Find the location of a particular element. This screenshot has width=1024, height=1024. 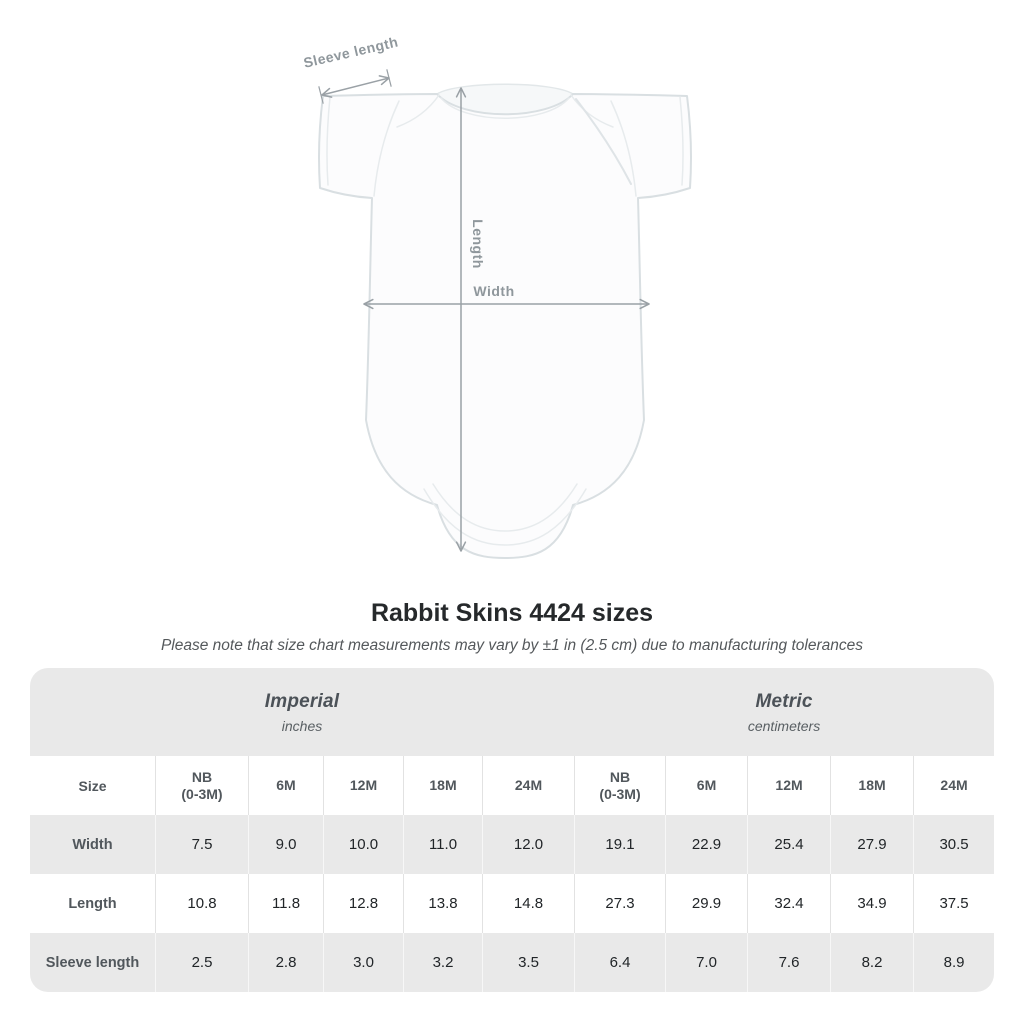

col-header-metric-6m: 6M is located at coordinates (706, 785).